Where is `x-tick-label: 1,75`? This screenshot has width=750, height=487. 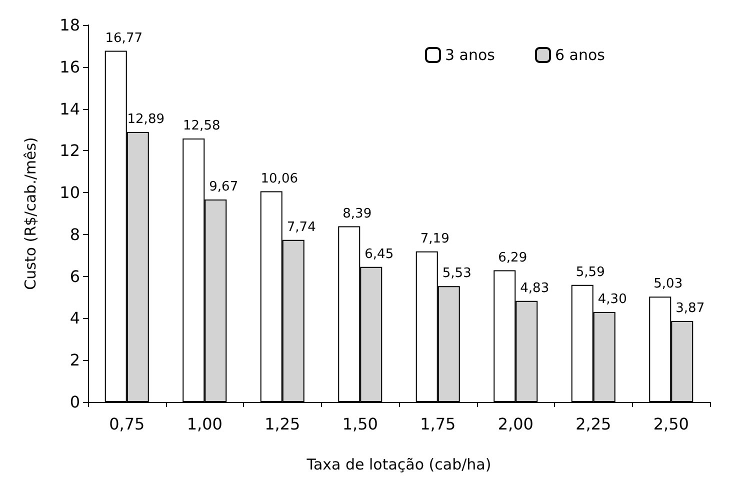
x-tick-label: 1,75 is located at coordinates (438, 424).